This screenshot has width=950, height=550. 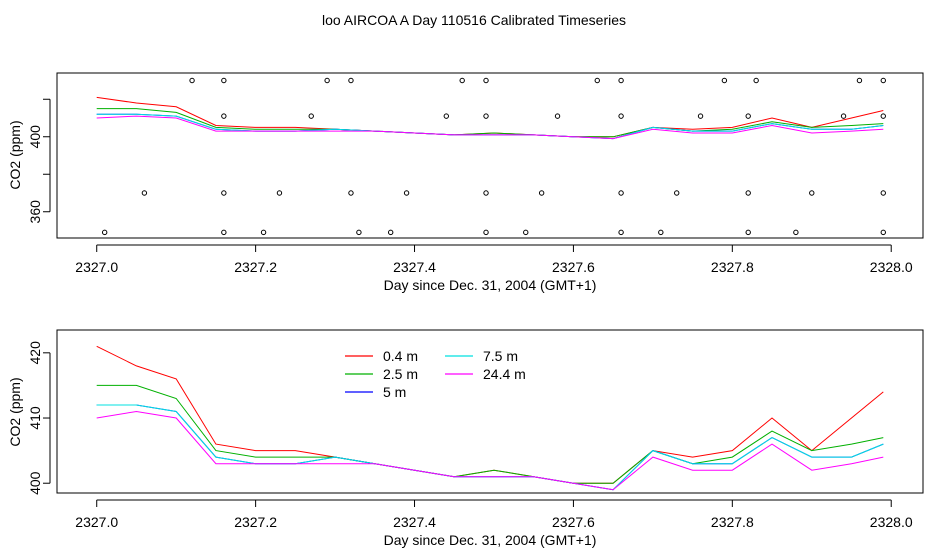 What do you see at coordinates (96, 267) in the screenshot?
I see `top-x-tick-label-0: 2327.0` at bounding box center [96, 267].